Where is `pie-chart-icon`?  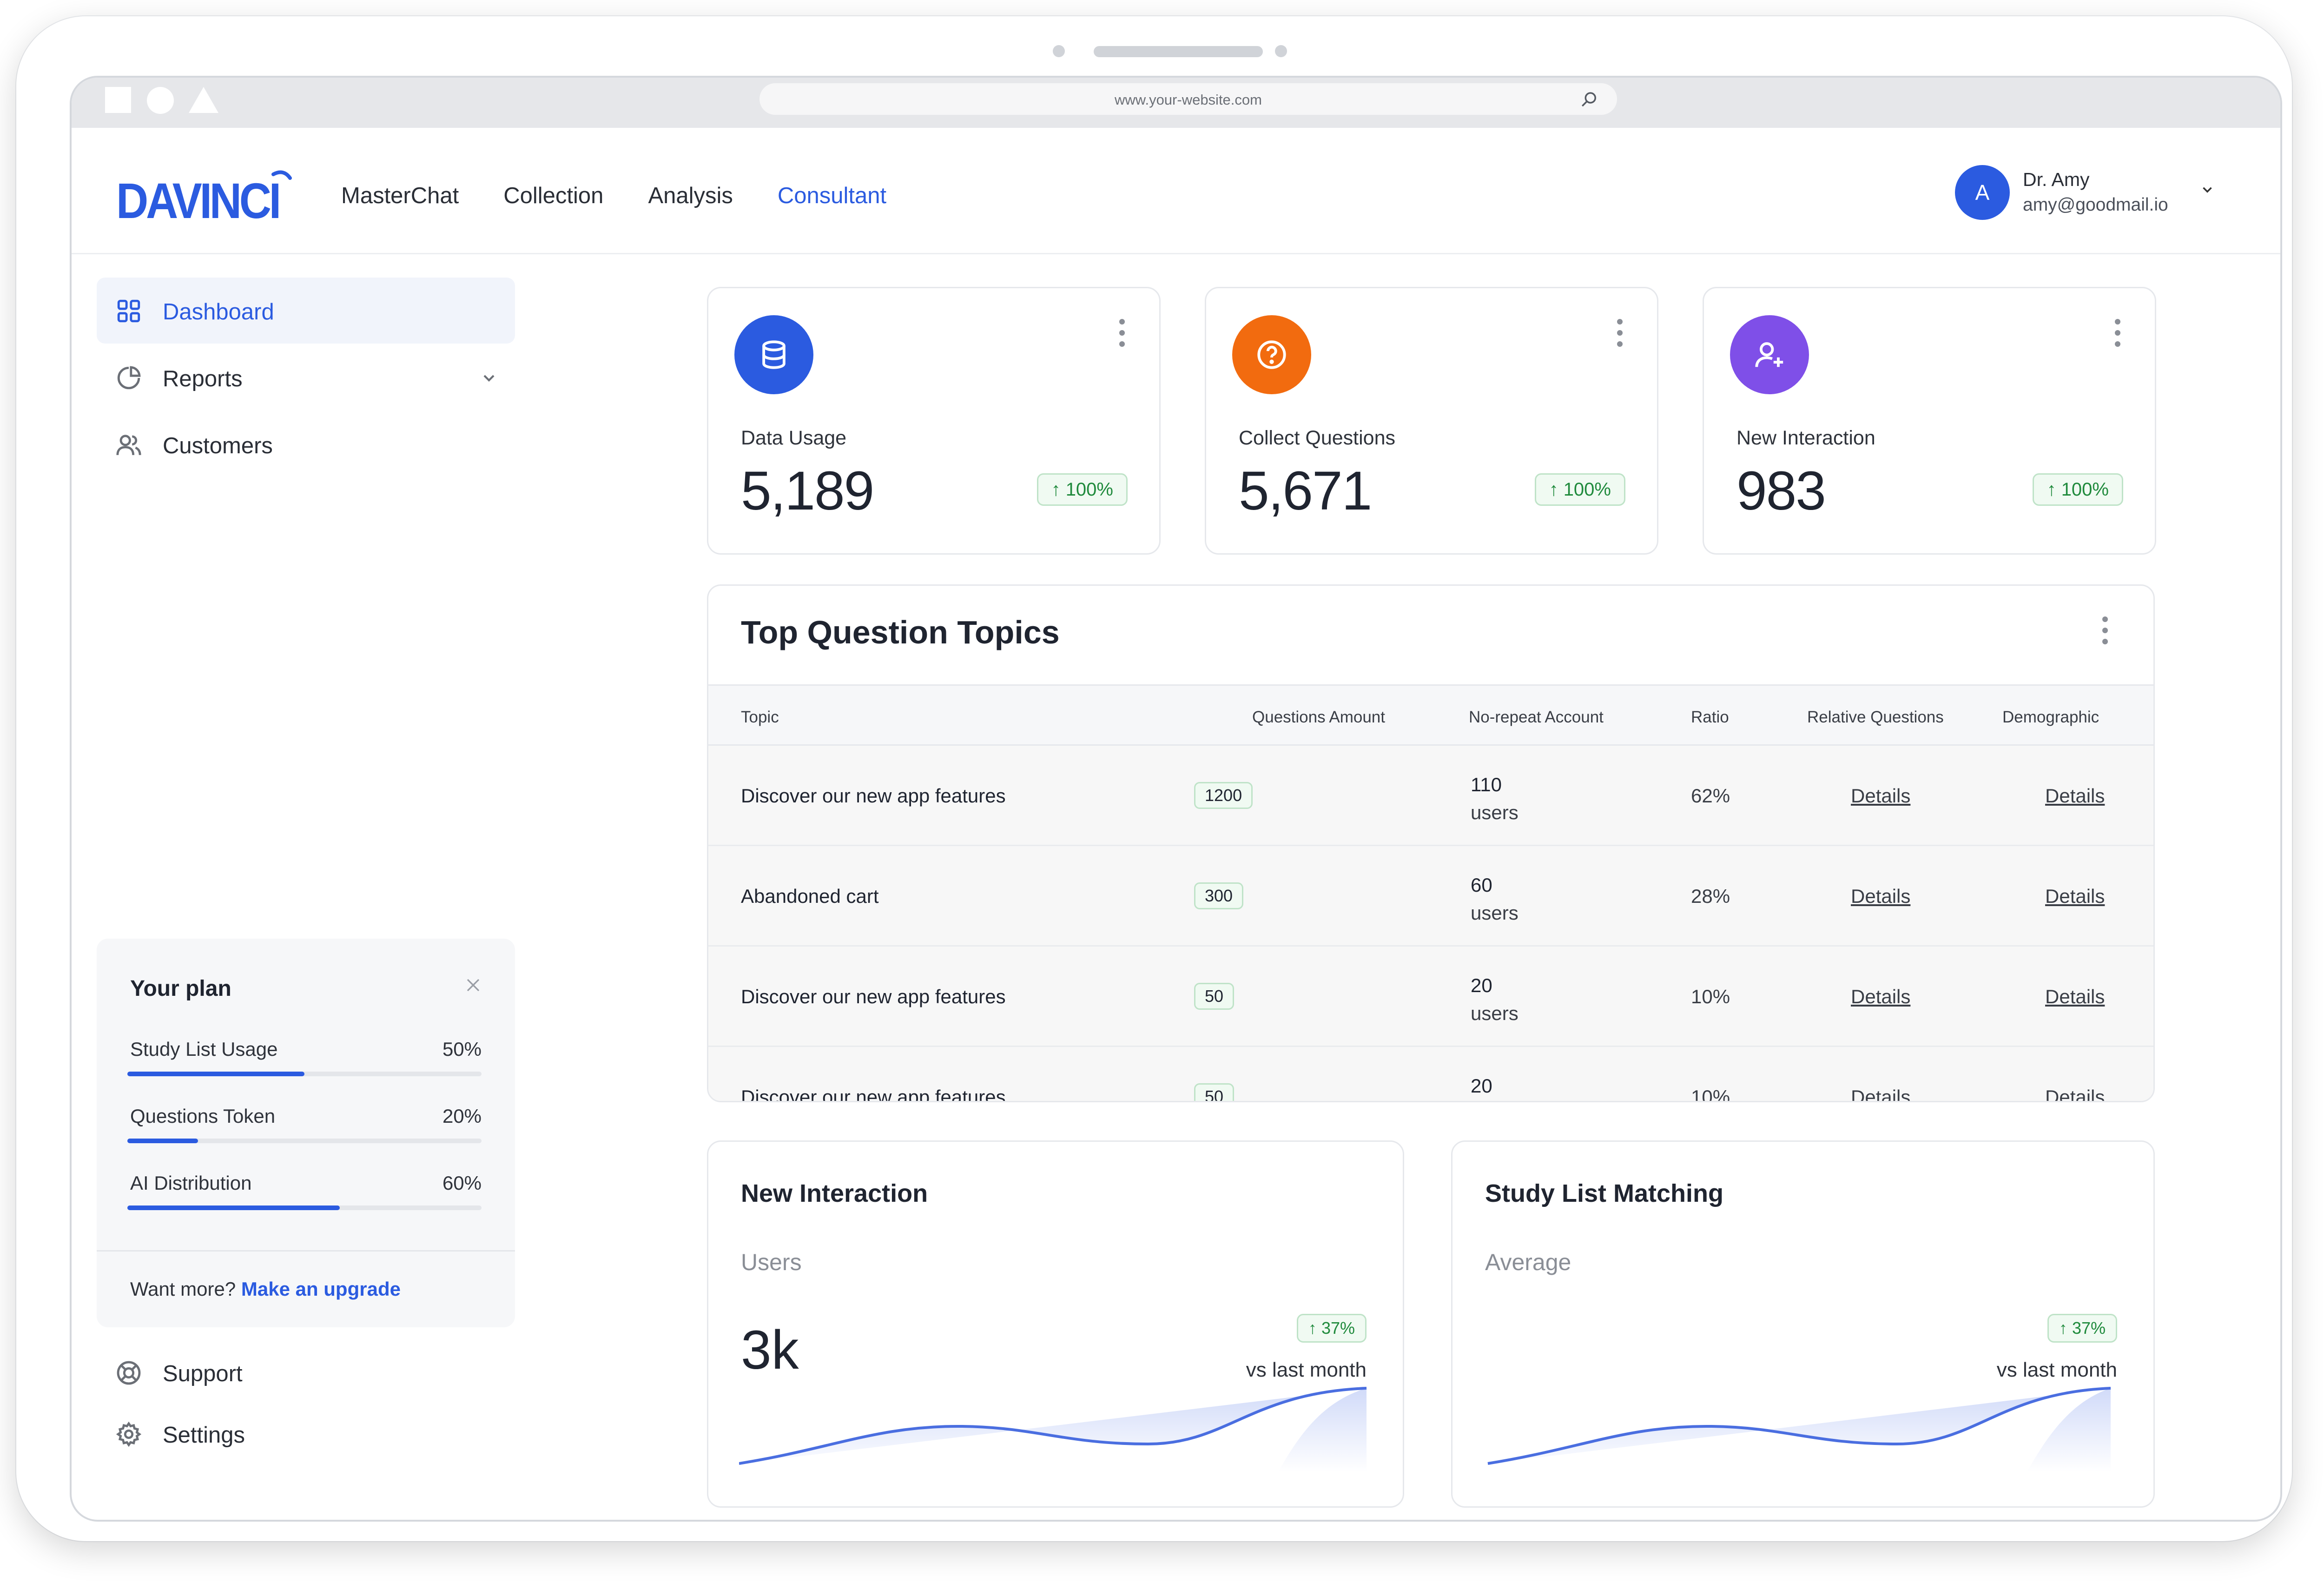
pie-chart-icon is located at coordinates (129, 378).